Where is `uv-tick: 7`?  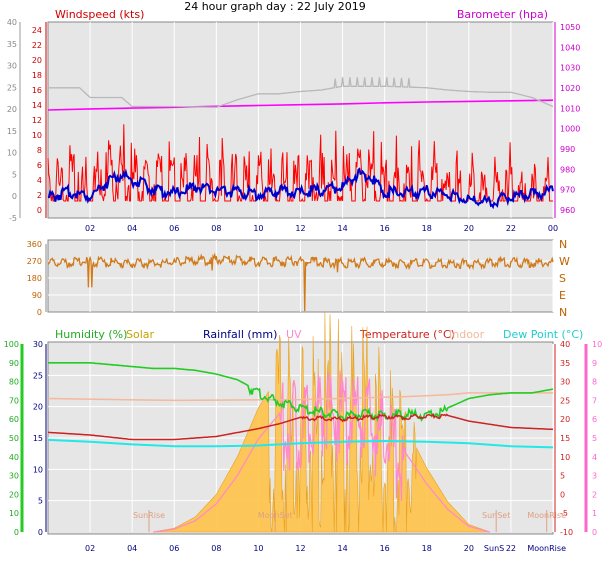 uv-tick: 7 is located at coordinates (594, 400).